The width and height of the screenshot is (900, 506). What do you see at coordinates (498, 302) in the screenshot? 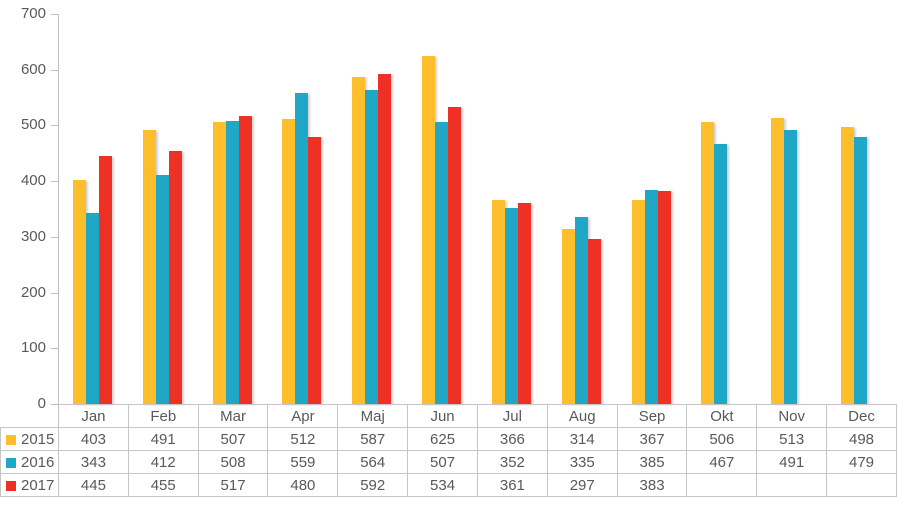
I see `bar-2015-jul` at bounding box center [498, 302].